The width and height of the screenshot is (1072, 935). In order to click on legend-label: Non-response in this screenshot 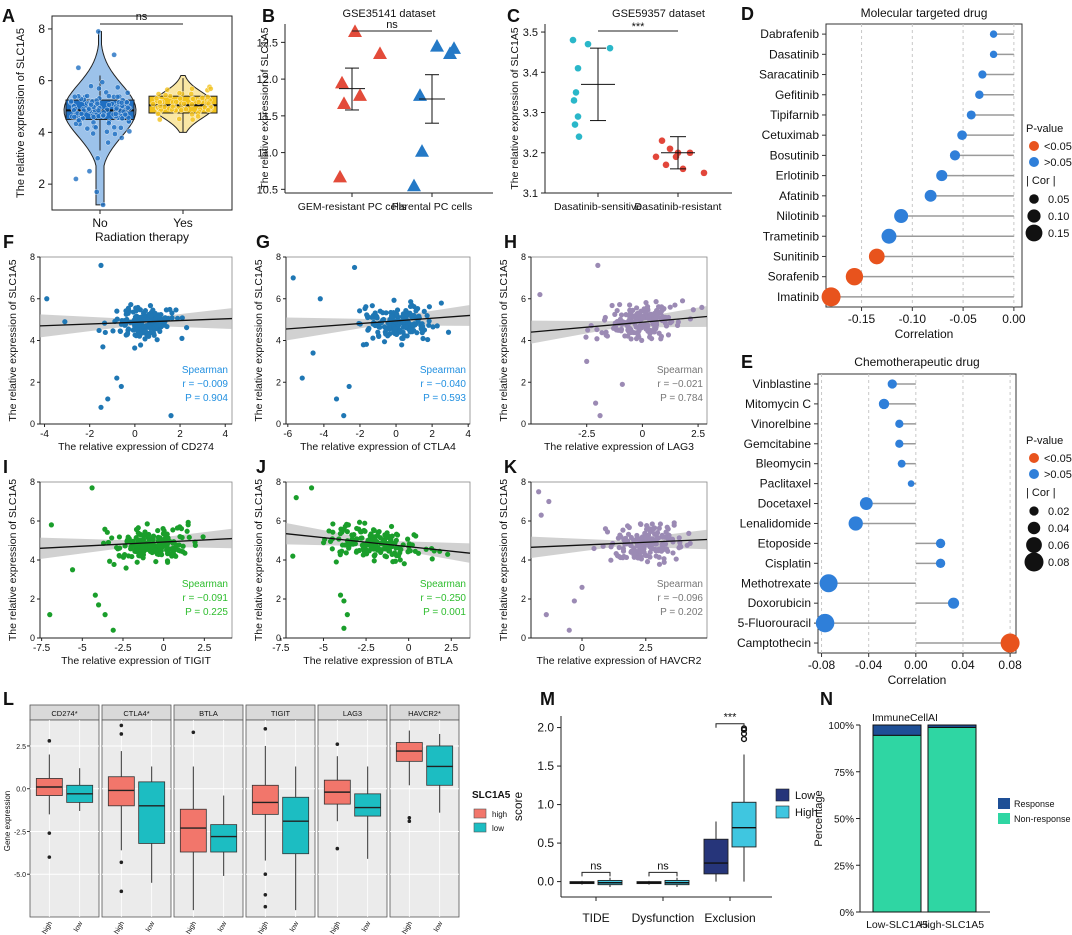, I will do `click(1042, 819)`.